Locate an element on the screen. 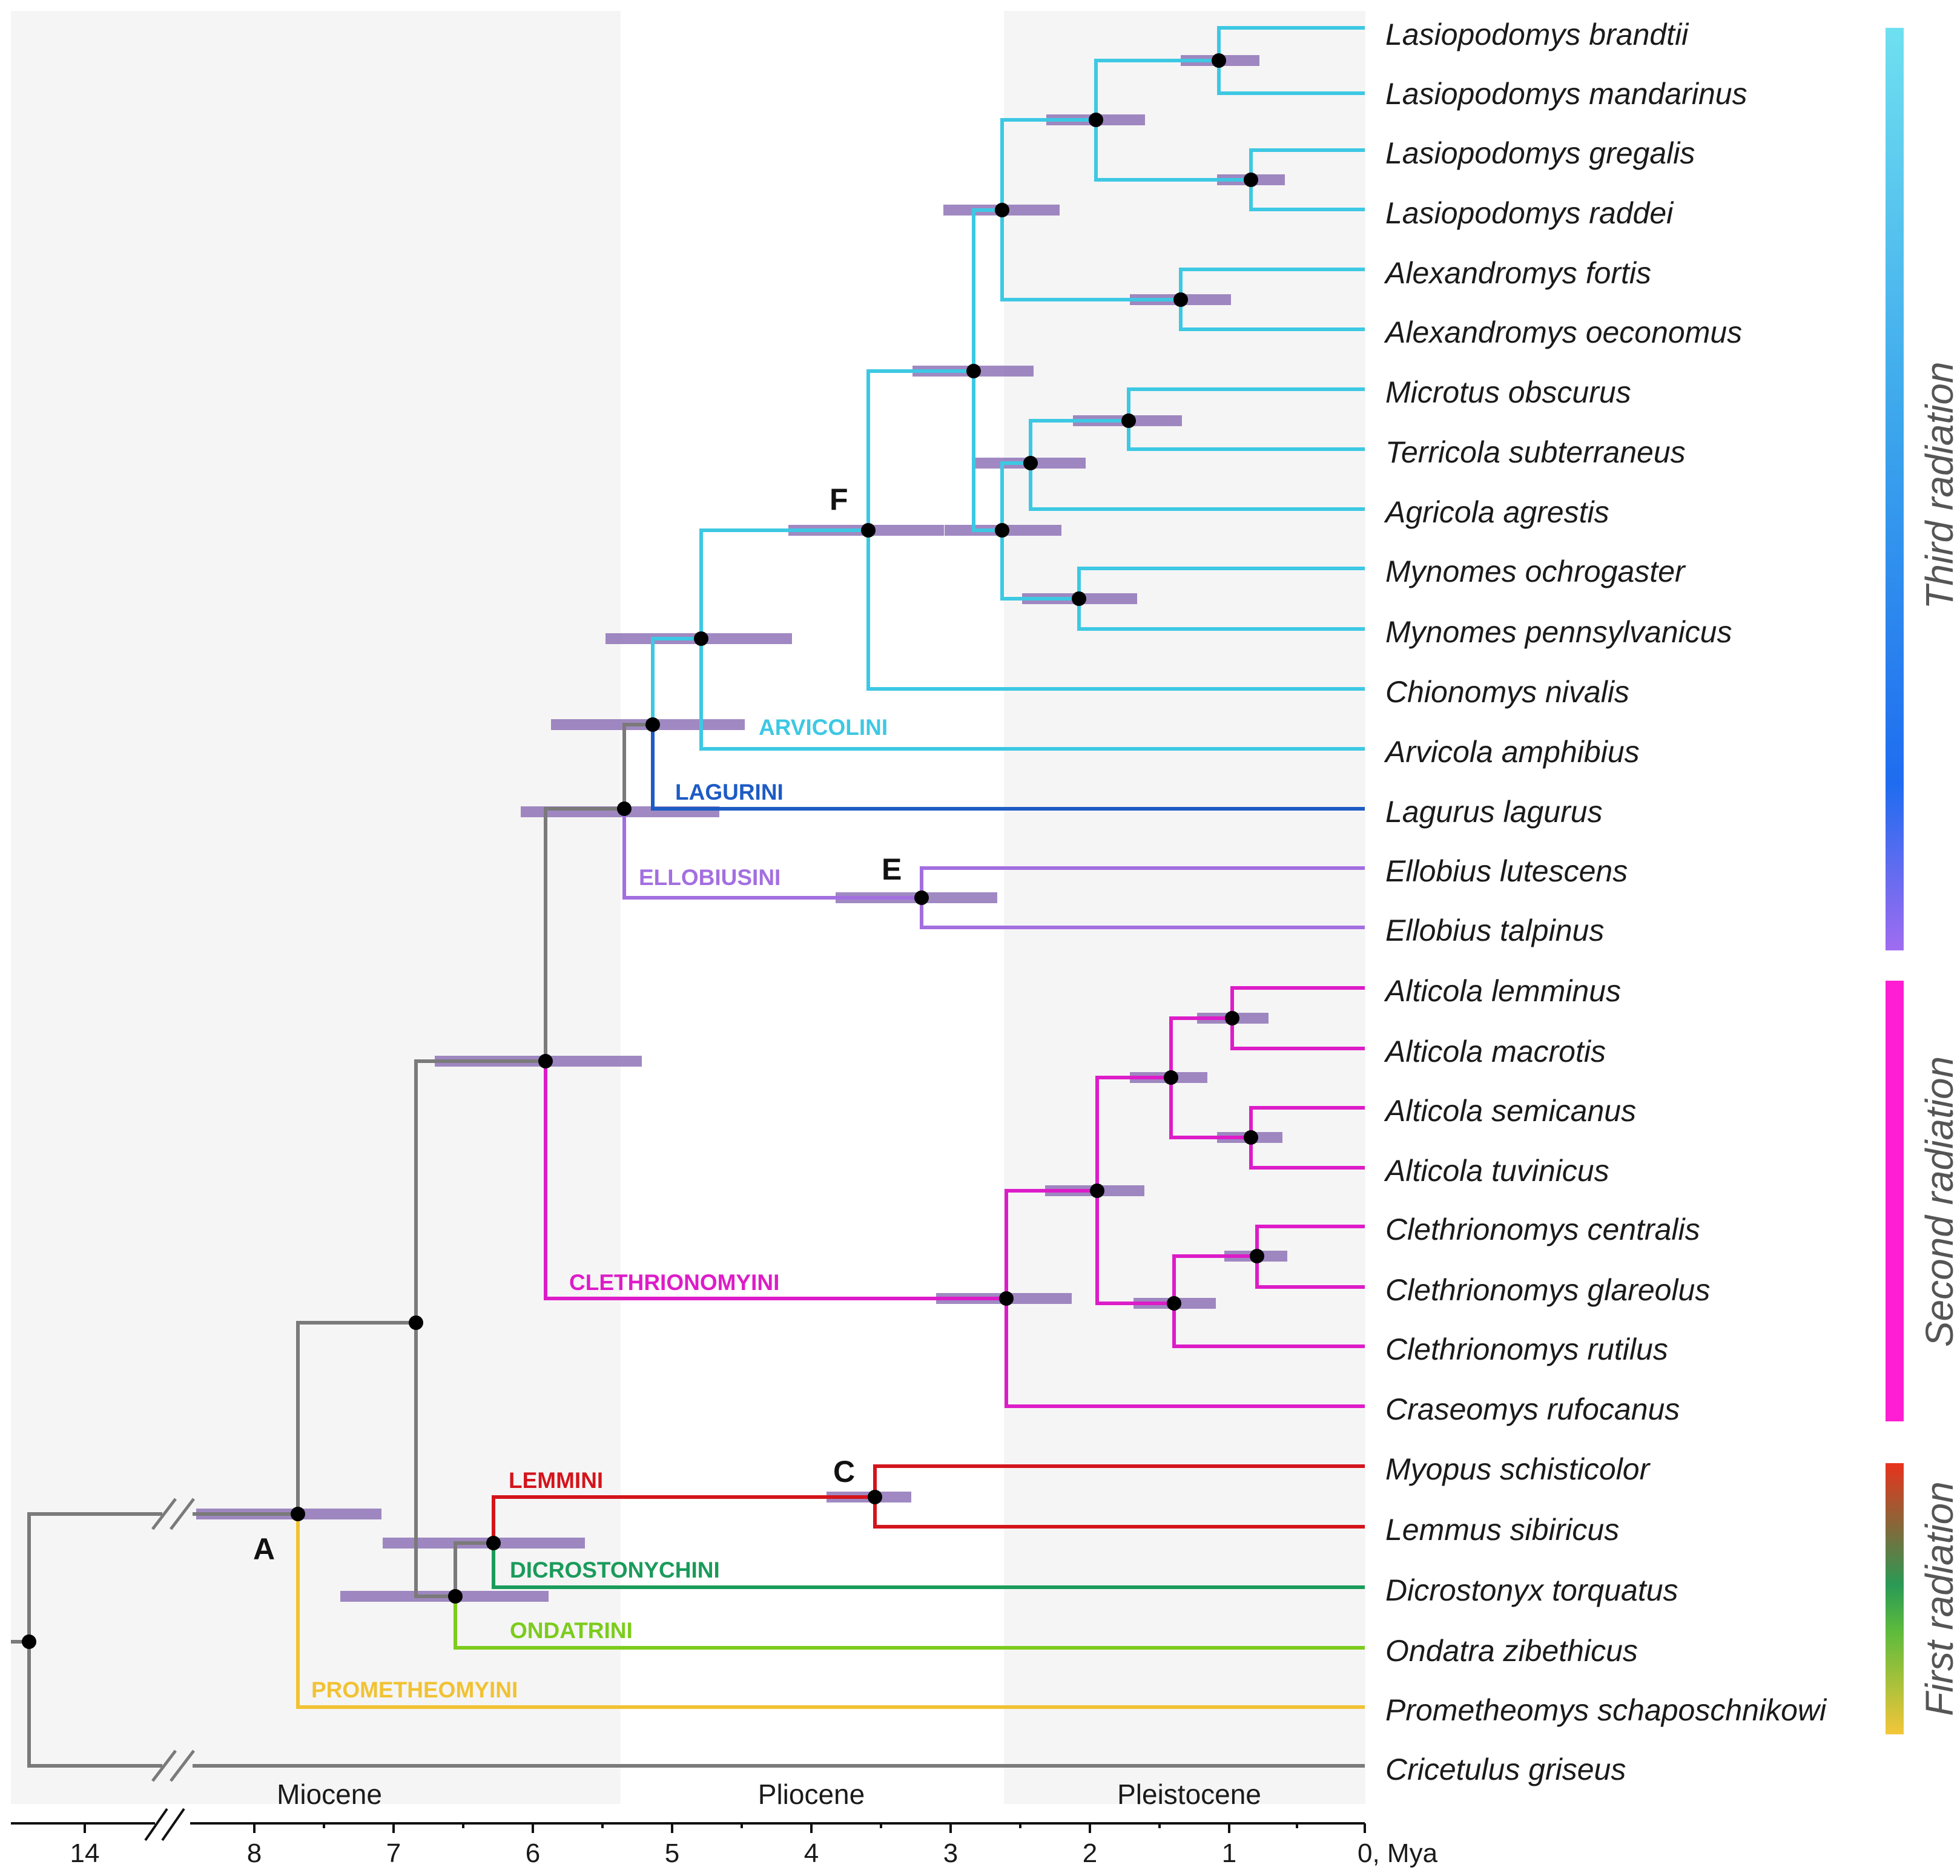  taxon-label: Terricola subterraneus is located at coordinates (1536, 452).